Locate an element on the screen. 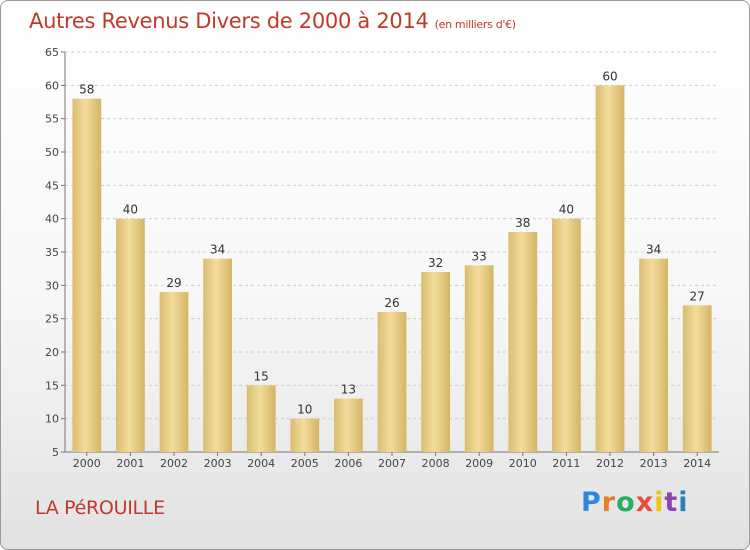 This screenshot has width=750, height=550. x-tick-label: 2010 is located at coordinates (523, 463).